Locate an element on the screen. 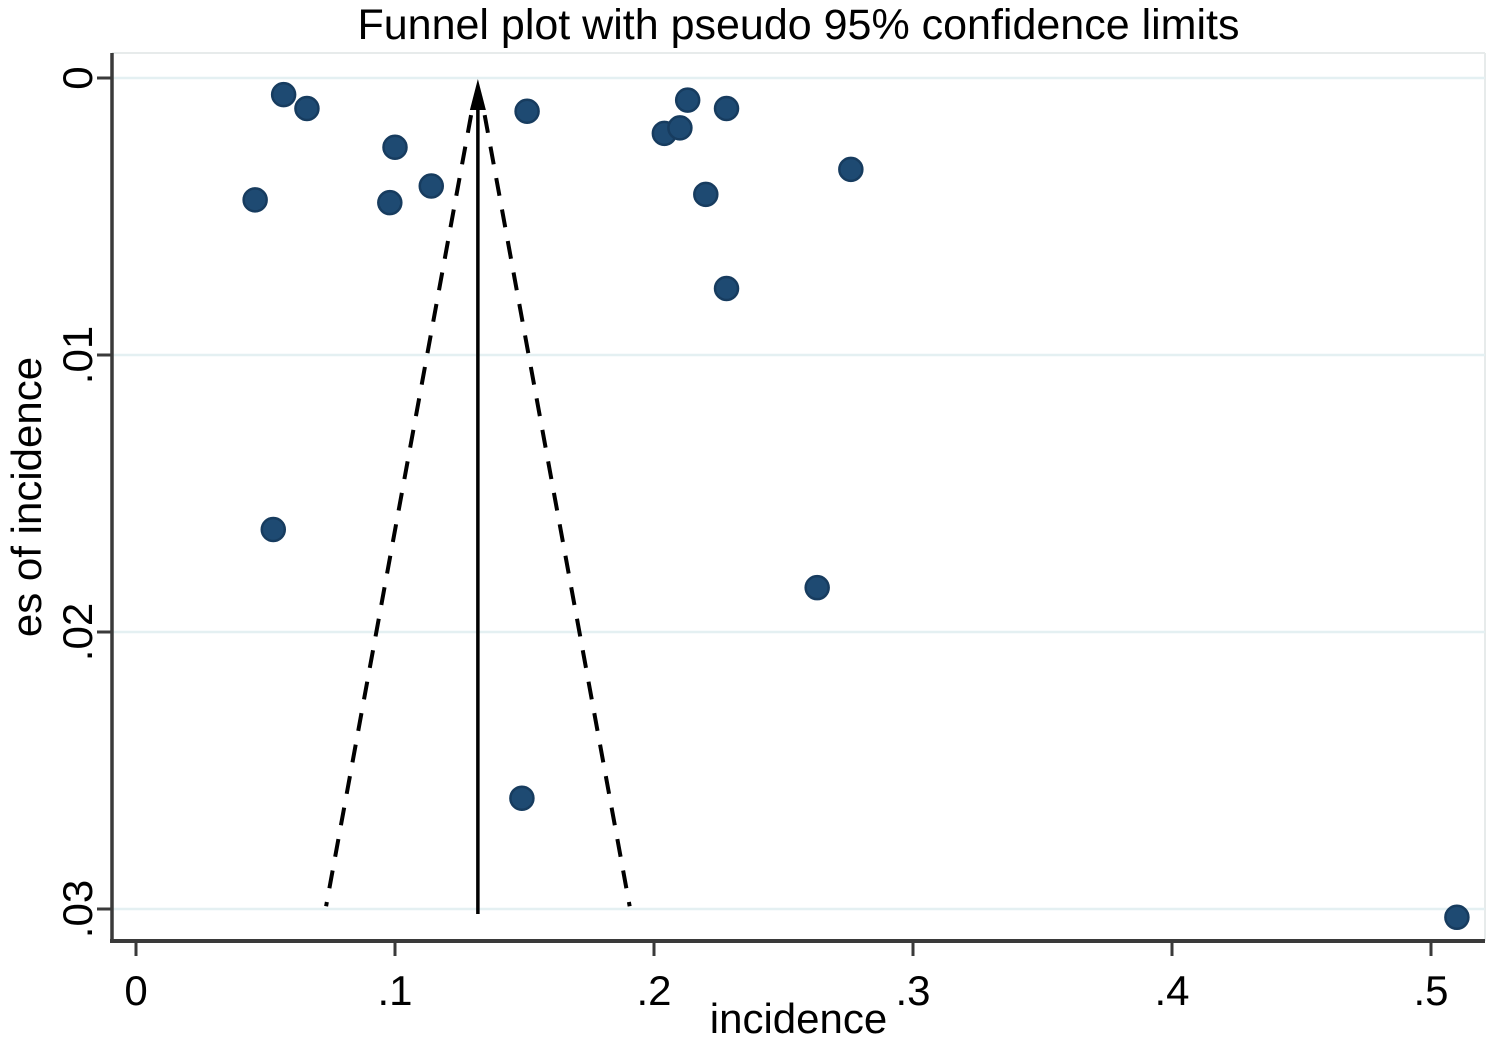 This screenshot has height=1051, width=1494. x-tick-label: 0 is located at coordinates (135, 990).